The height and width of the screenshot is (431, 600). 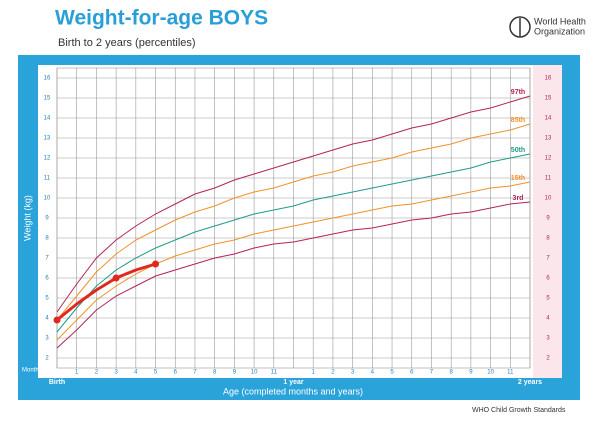 What do you see at coordinates (47, 259) in the screenshot?
I see `y-tick-label: 7` at bounding box center [47, 259].